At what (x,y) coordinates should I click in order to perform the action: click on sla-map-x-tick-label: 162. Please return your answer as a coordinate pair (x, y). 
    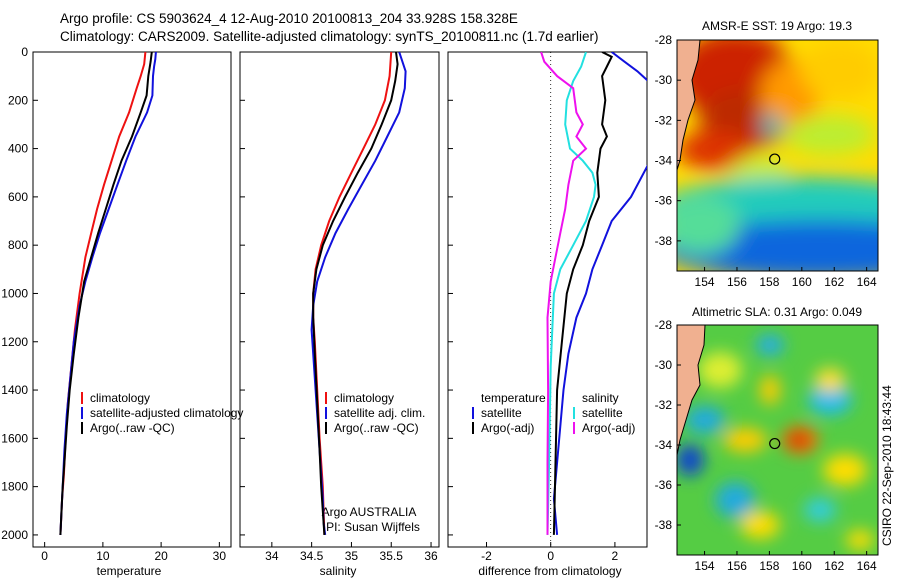
    Looking at the image, I should click on (834, 566).